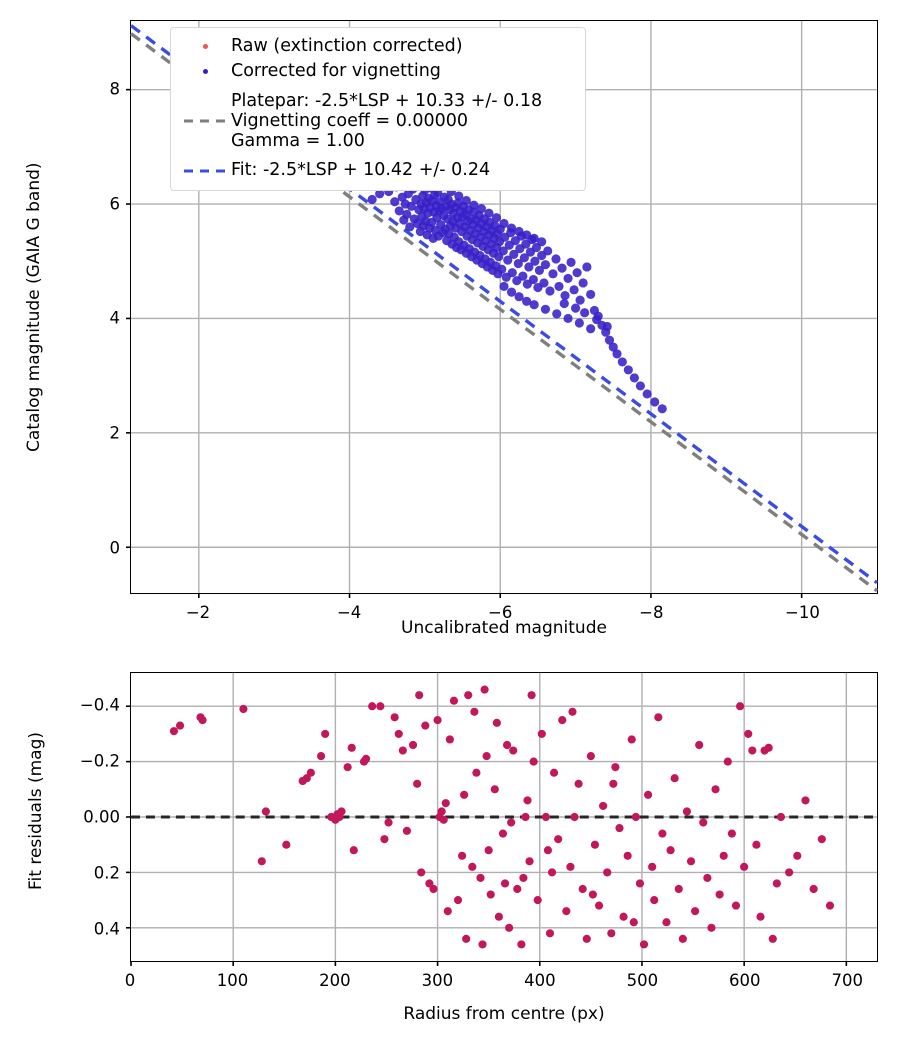 The height and width of the screenshot is (1050, 900). Describe the element at coordinates (500, 612) in the screenshot. I see `x-tick-label: −6` at that location.